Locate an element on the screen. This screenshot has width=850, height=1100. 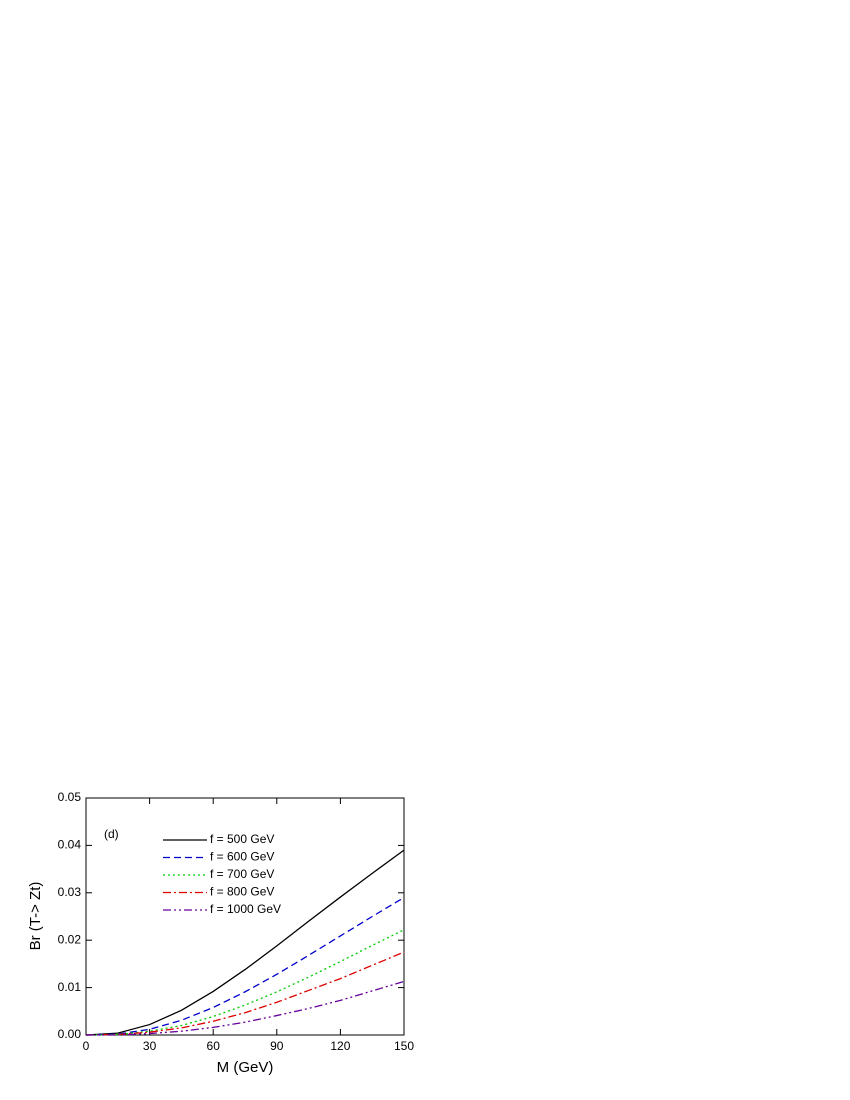
y-axis-label: Br (T-> Zt) is located at coordinates (35, 916).